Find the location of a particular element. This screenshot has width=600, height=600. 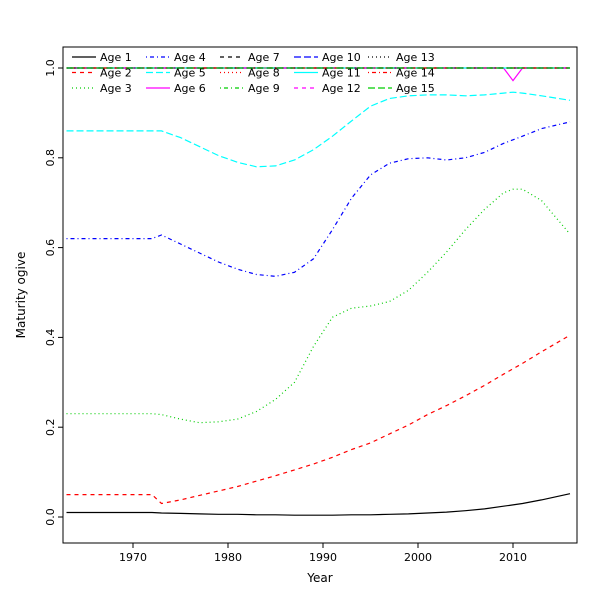

x-axis-tick-label: 1970 is located at coordinates (133, 557).